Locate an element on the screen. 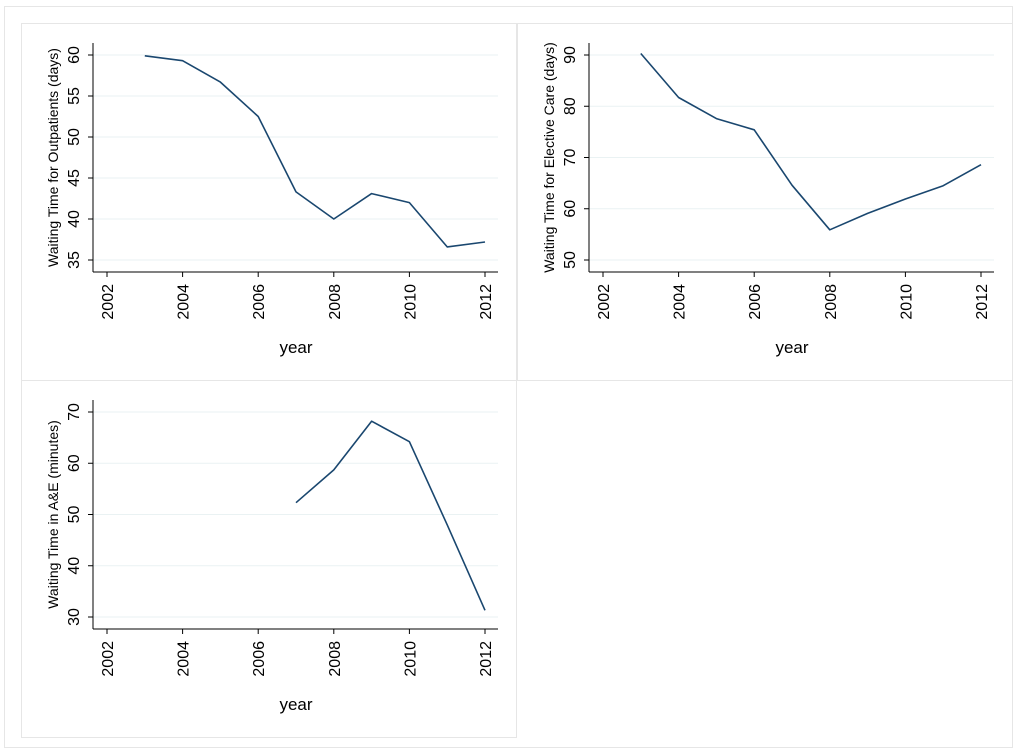 The height and width of the screenshot is (751, 1017). panel-ae-xtick-labels: 2002 2004 2006 2008 2010 2012 is located at coordinates (297, 659).